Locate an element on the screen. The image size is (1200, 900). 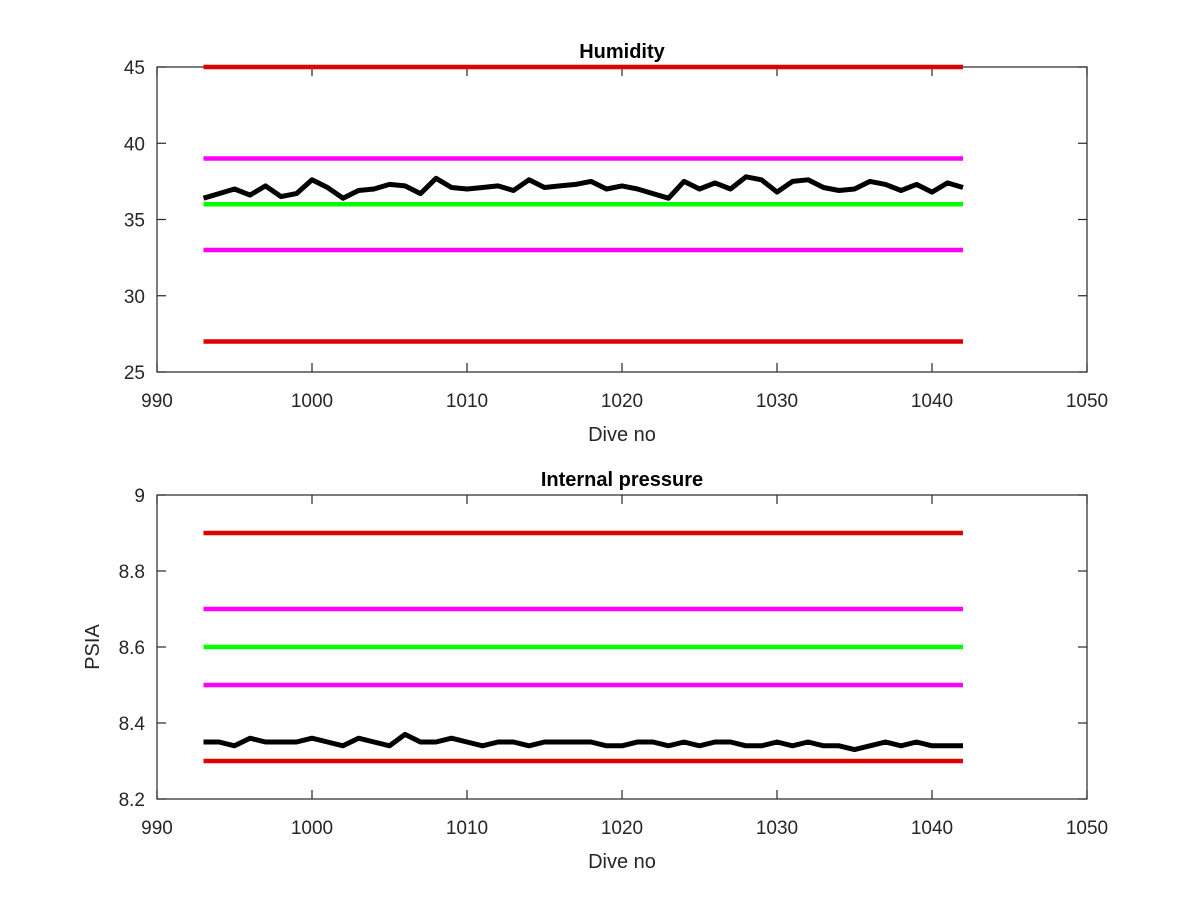
chart-title: Humidity is located at coordinates (622, 52).